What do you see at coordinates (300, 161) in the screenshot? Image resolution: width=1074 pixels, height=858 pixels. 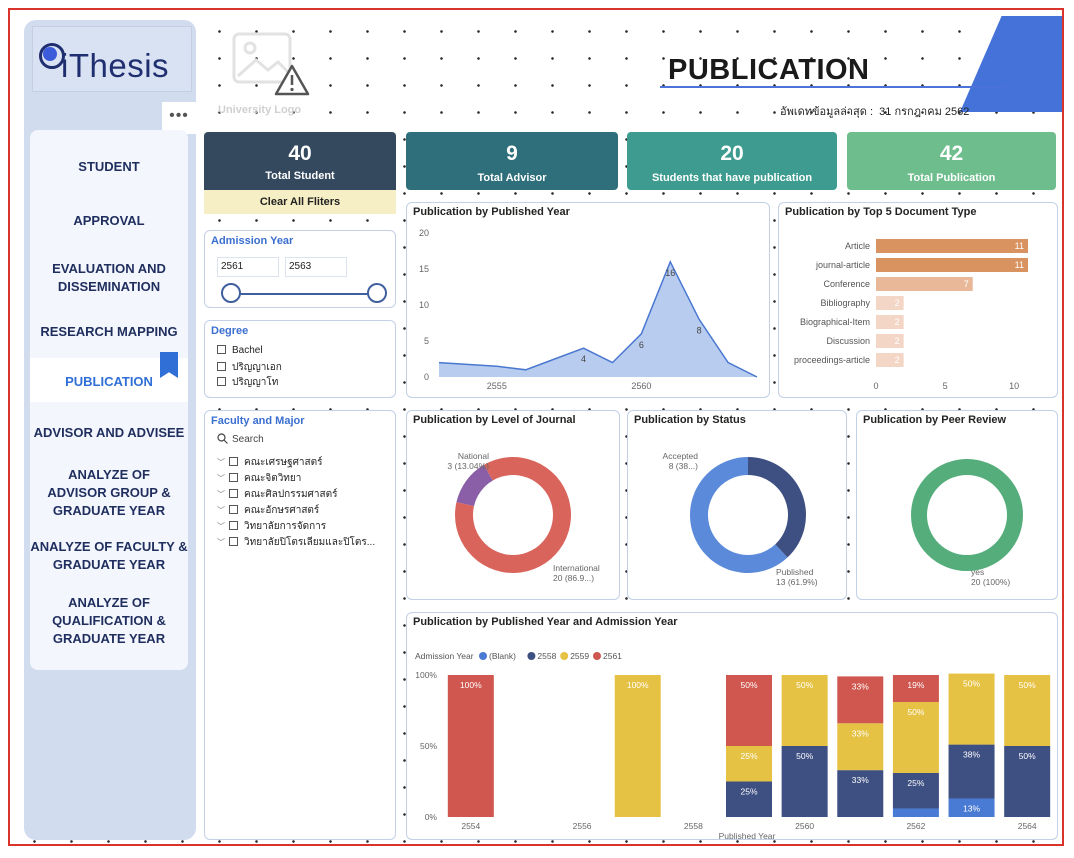 I see `card-total-student: 40 Total Student` at bounding box center [300, 161].